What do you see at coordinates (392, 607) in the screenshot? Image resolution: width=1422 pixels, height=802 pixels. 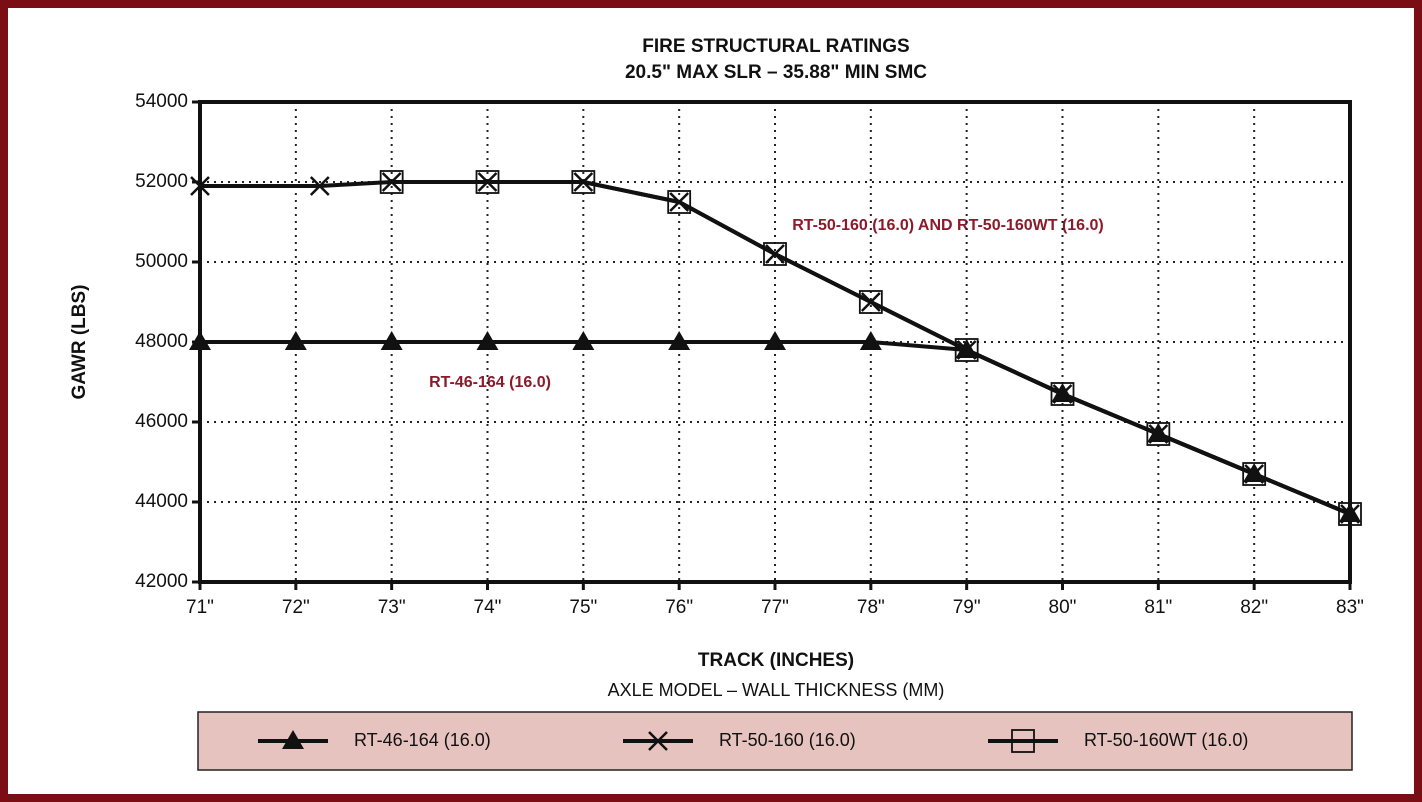 I see `x-tick-label: 73"` at bounding box center [392, 607].